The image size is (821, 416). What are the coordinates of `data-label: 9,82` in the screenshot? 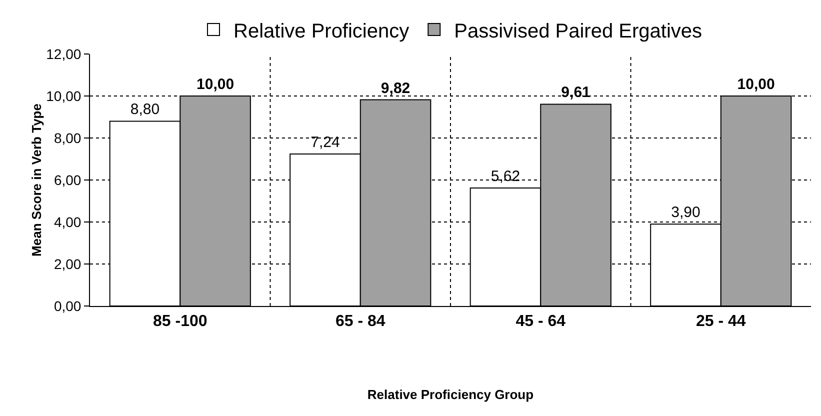 It's located at (395, 88).